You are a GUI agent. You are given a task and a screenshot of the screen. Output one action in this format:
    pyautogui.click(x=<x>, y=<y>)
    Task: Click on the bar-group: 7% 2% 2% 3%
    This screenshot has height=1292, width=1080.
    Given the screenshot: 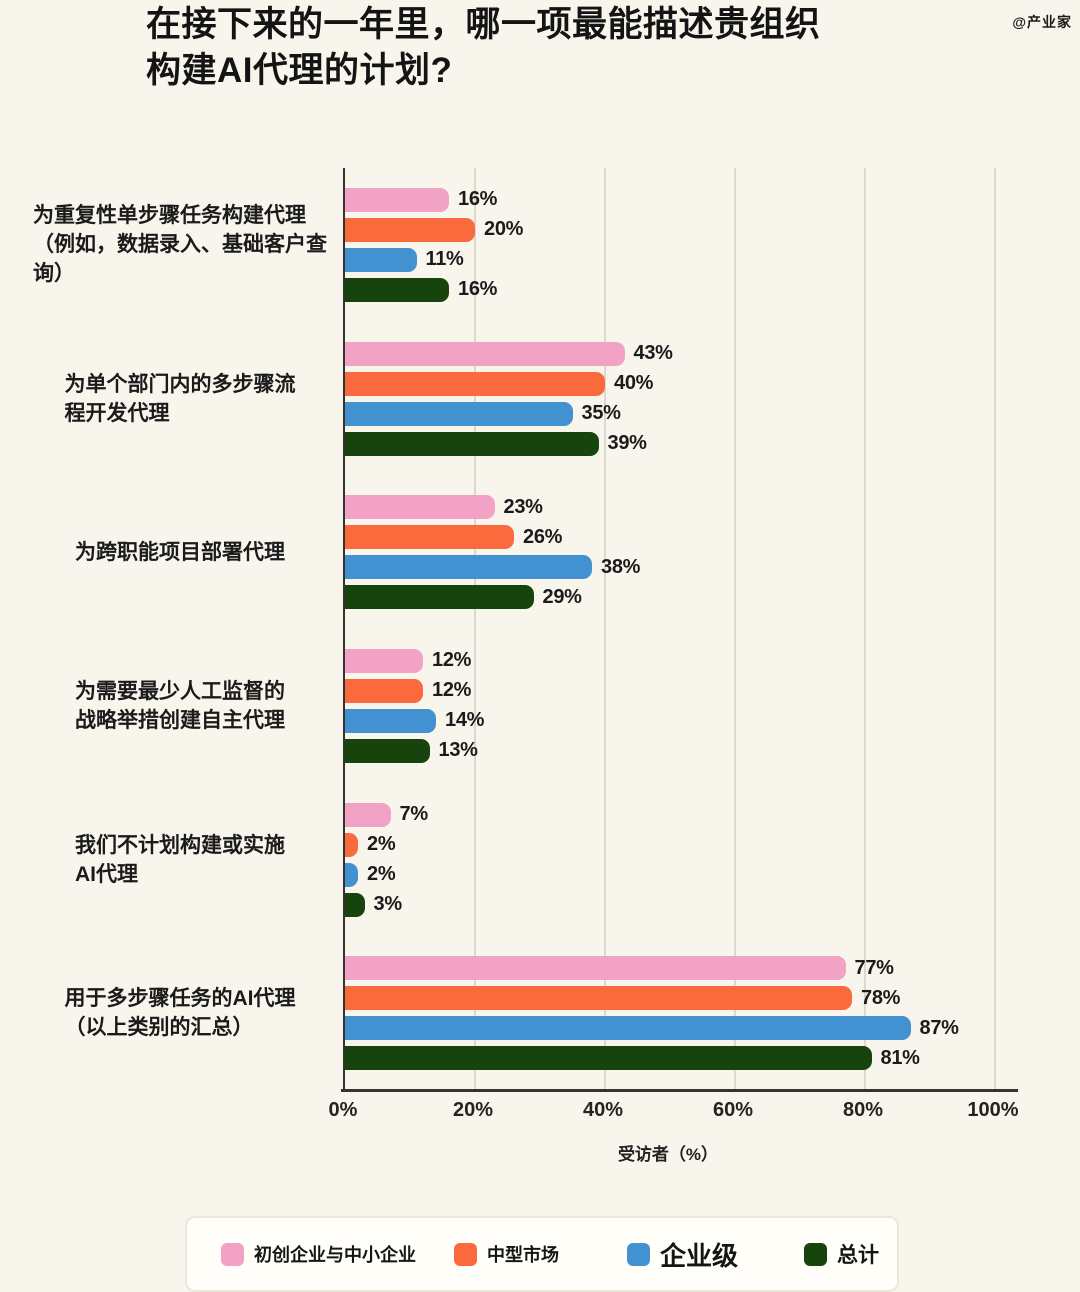 What is the action you would take?
    pyautogui.click(x=670, y=860)
    